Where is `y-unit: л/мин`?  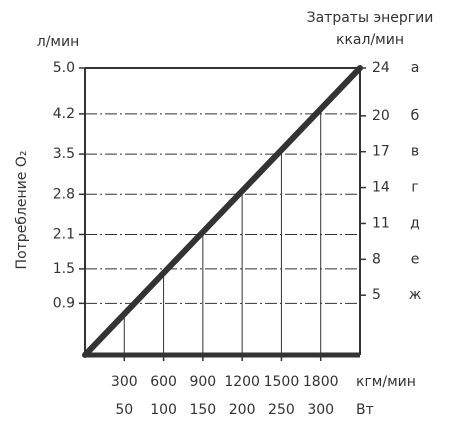
y-unit: л/мин is located at coordinates (58, 42).